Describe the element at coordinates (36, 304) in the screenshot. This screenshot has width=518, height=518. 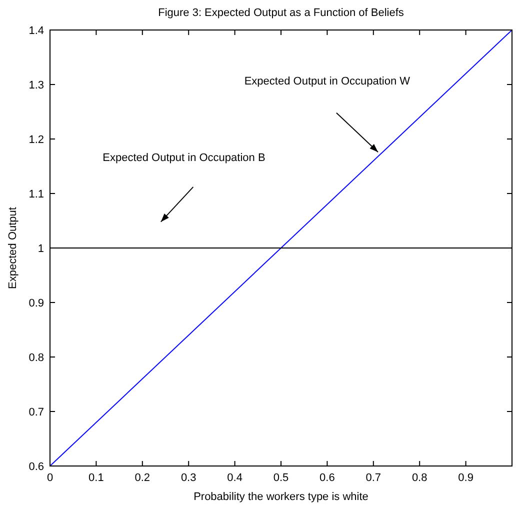
I see `y-tick-label: 0.9` at that location.